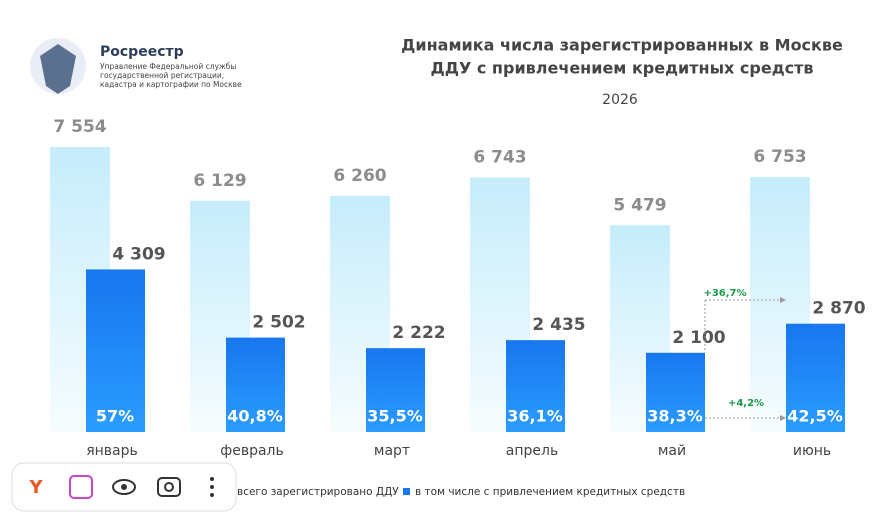  Describe the element at coordinates (532, 451) in the screenshot. I see `x-tick-label: апрель` at that location.